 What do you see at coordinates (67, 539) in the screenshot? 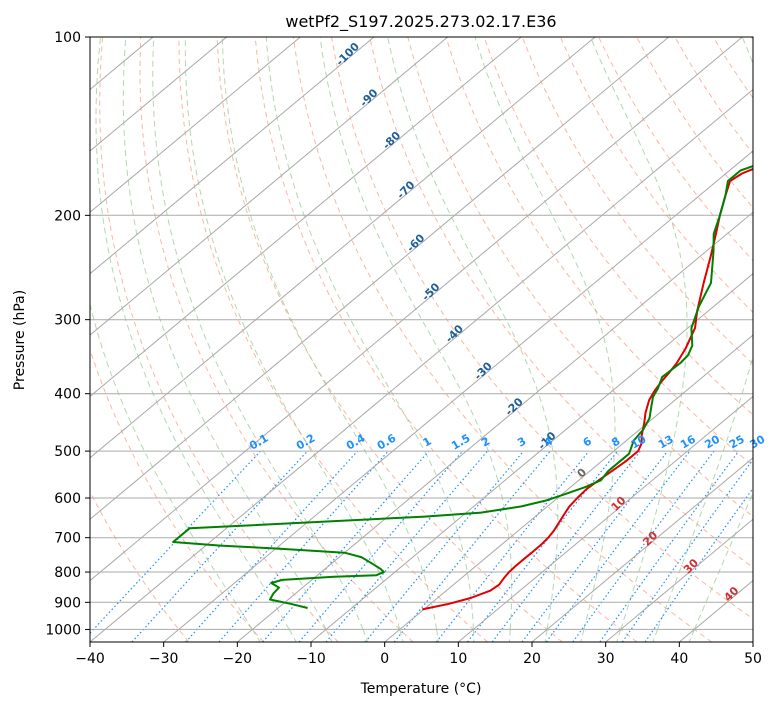
I see `y-tick-label: 700` at bounding box center [67, 539].